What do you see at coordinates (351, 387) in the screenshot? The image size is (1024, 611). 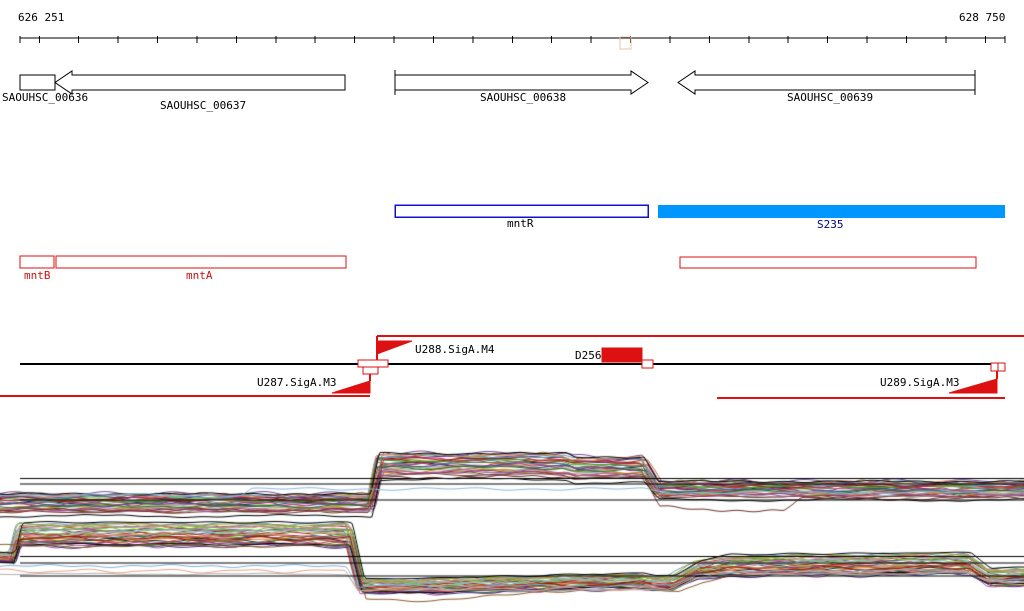 I see `promoter-ramp-U287.SigA.M3` at bounding box center [351, 387].